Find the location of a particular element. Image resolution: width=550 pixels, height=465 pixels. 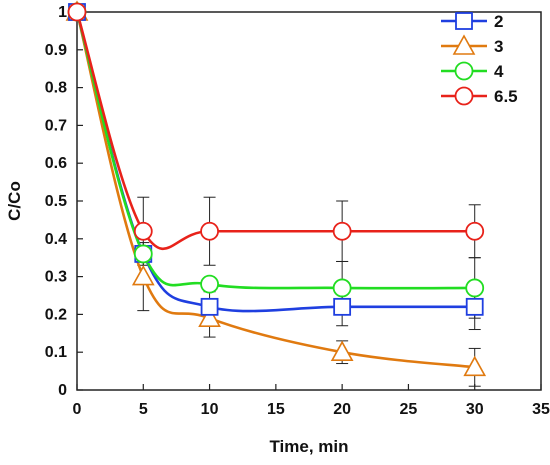

legend-label: 4 is located at coordinates (499, 71).